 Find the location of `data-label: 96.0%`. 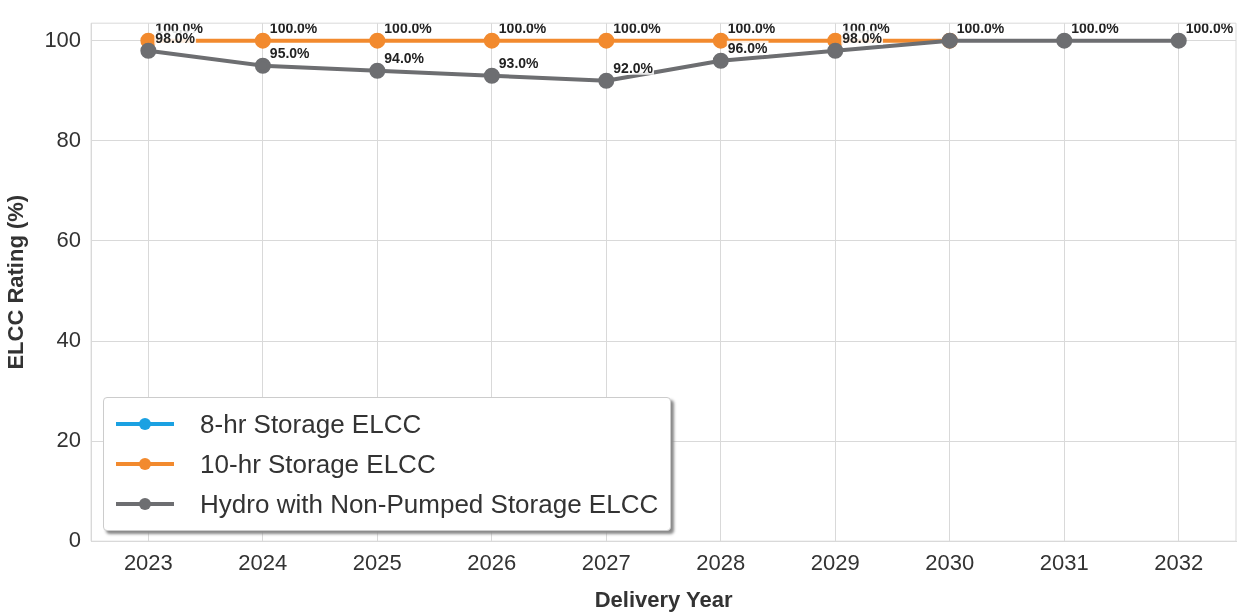

data-label: 96.0% is located at coordinates (748, 47).